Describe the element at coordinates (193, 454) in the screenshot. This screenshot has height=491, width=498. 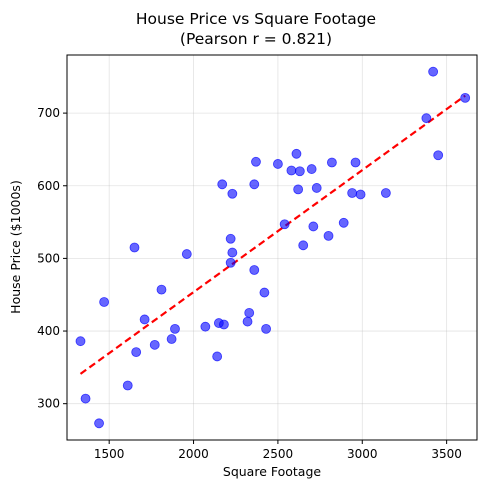
I see `x-tick-label: 2000` at that location.